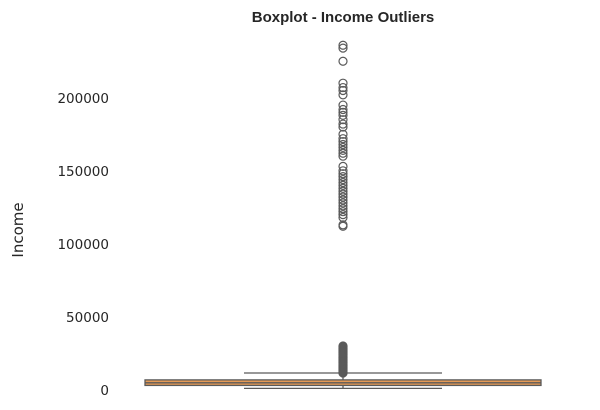 Image resolution: width=600 pixels, height=410 pixels. I want to click on y-tick-label: 50000, so click(87, 318).